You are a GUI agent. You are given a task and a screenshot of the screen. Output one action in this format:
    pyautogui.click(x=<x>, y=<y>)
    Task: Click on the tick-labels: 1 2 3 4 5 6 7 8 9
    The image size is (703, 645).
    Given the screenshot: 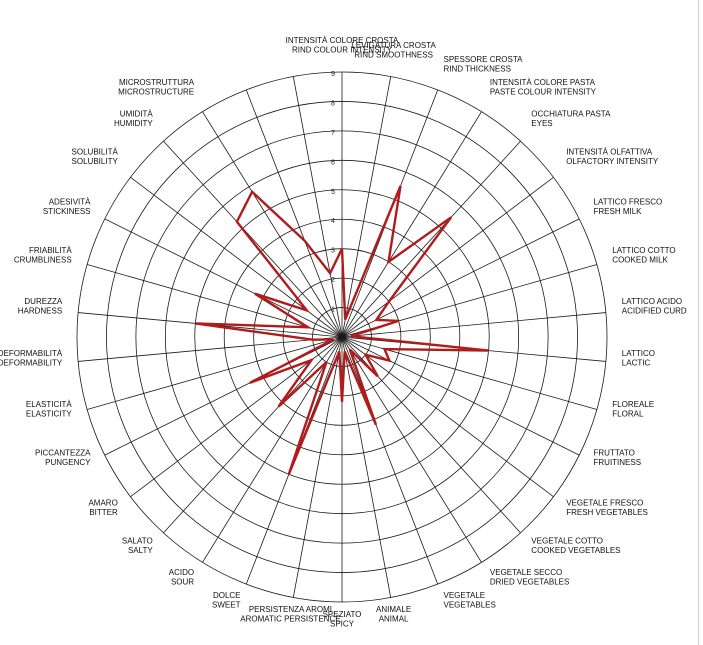 What is the action you would take?
    pyautogui.click(x=333, y=192)
    